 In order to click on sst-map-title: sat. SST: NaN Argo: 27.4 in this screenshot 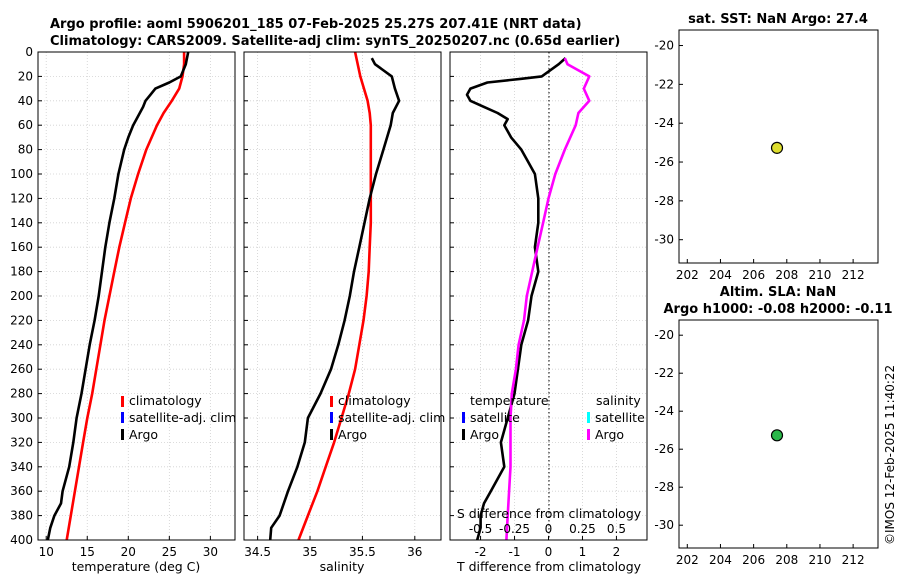, I will do `click(778, 19)`.